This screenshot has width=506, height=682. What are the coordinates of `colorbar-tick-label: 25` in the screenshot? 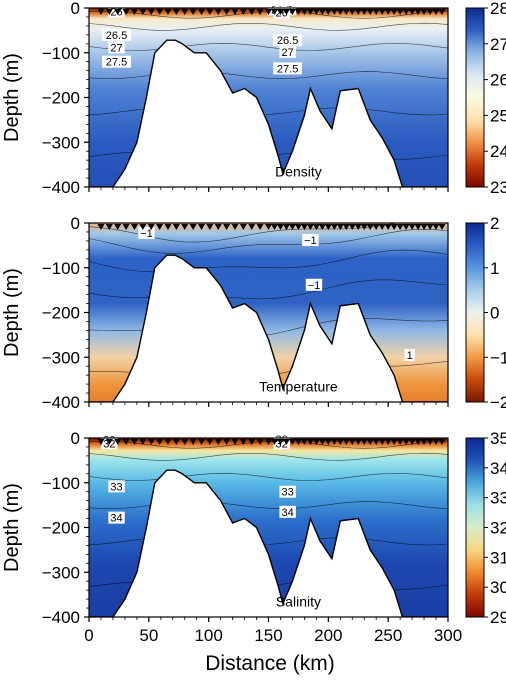 It's located at (498, 115).